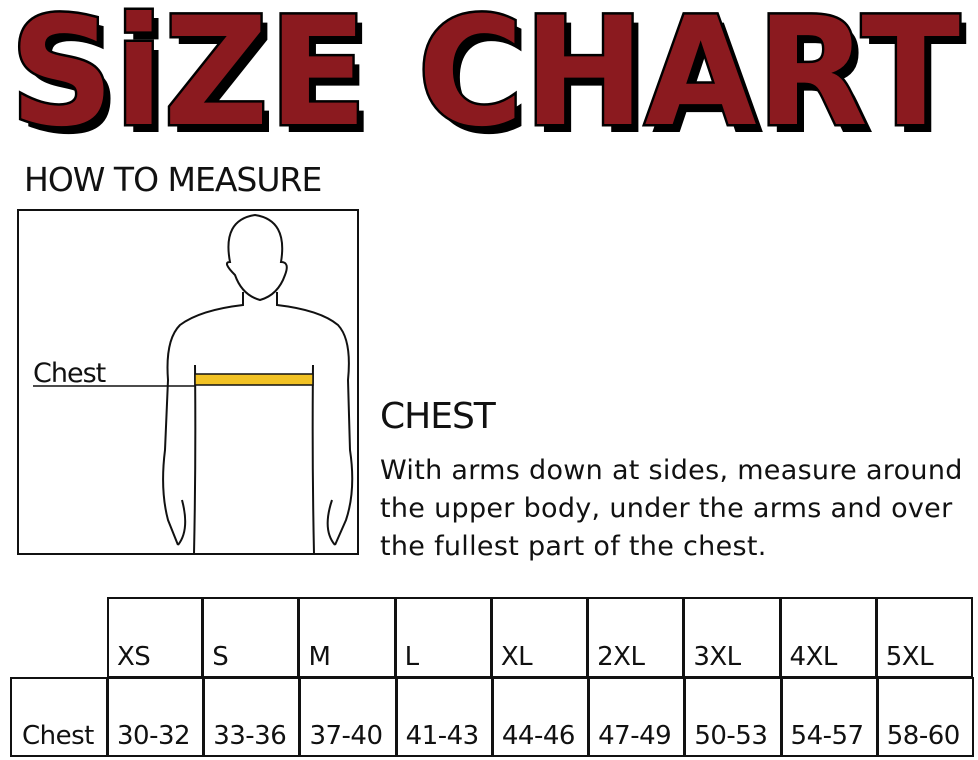  I want to click on size-value: 30-32, so click(156, 717).